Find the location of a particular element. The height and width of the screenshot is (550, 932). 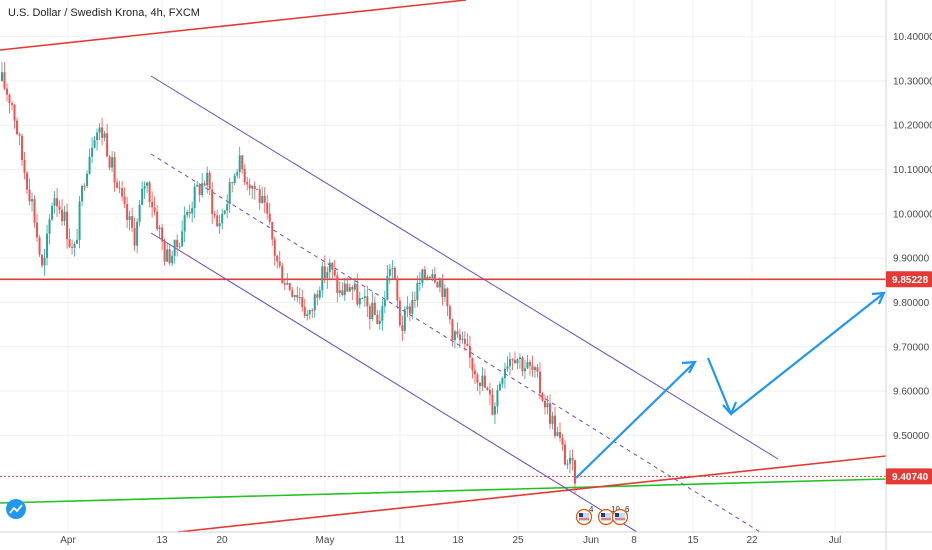

price-tag: 9.40740 is located at coordinates (909, 476).